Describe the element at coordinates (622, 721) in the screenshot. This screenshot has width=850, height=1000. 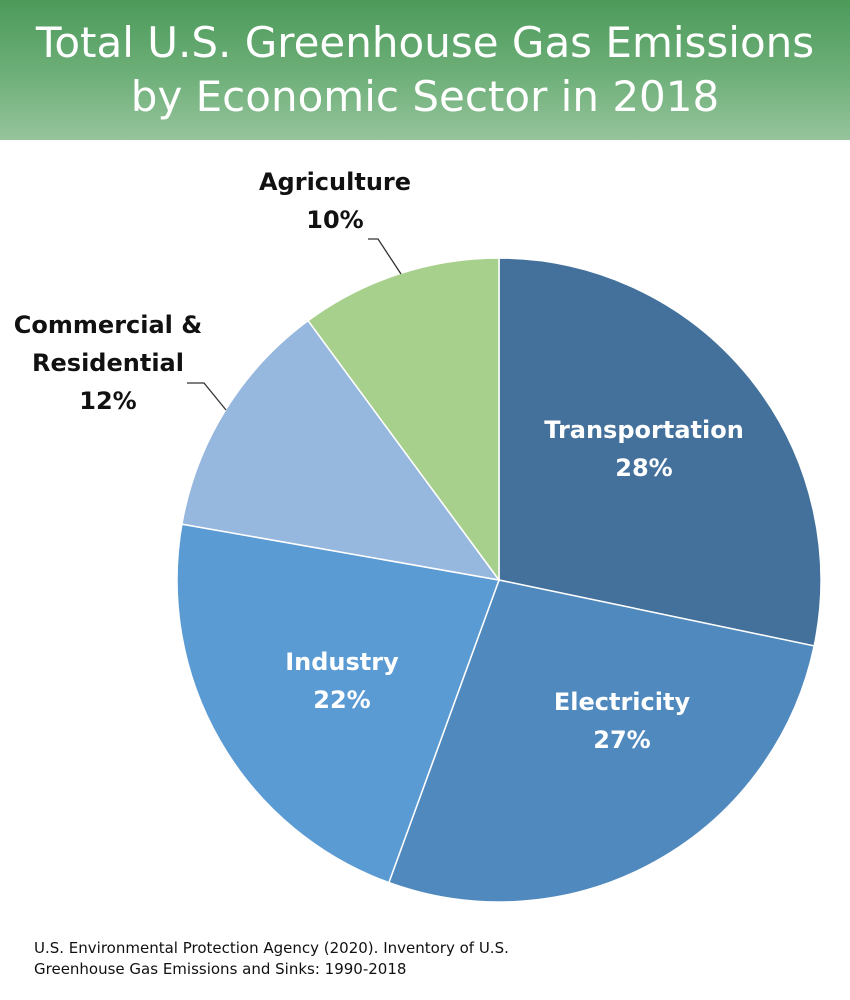
I see `slice-label-electricity: Electricity 27%` at that location.